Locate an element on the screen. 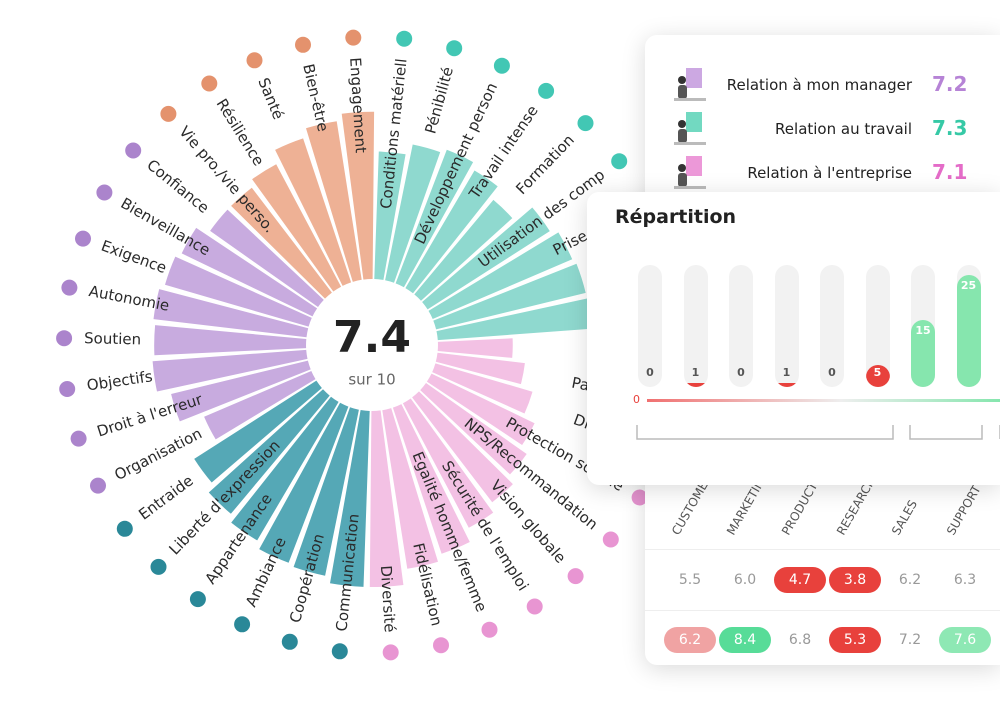  row-divider is located at coordinates (822, 610).